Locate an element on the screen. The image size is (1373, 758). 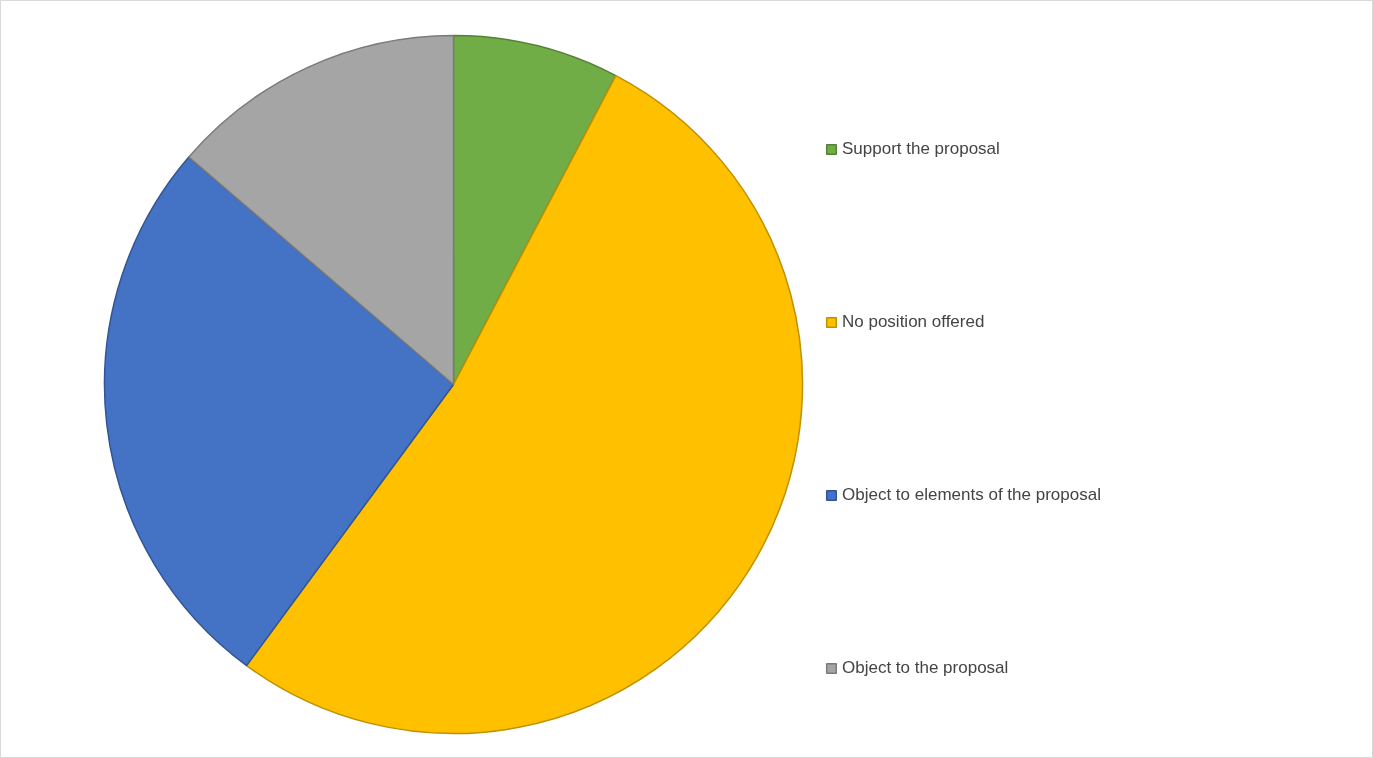
legend-label: Object to the proposal is located at coordinates (925, 668).